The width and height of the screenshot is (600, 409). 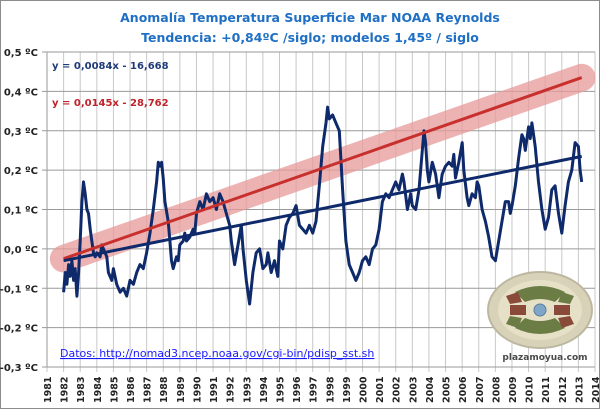 I want to click on x-tick-label: 2006, so click(x=463, y=389).